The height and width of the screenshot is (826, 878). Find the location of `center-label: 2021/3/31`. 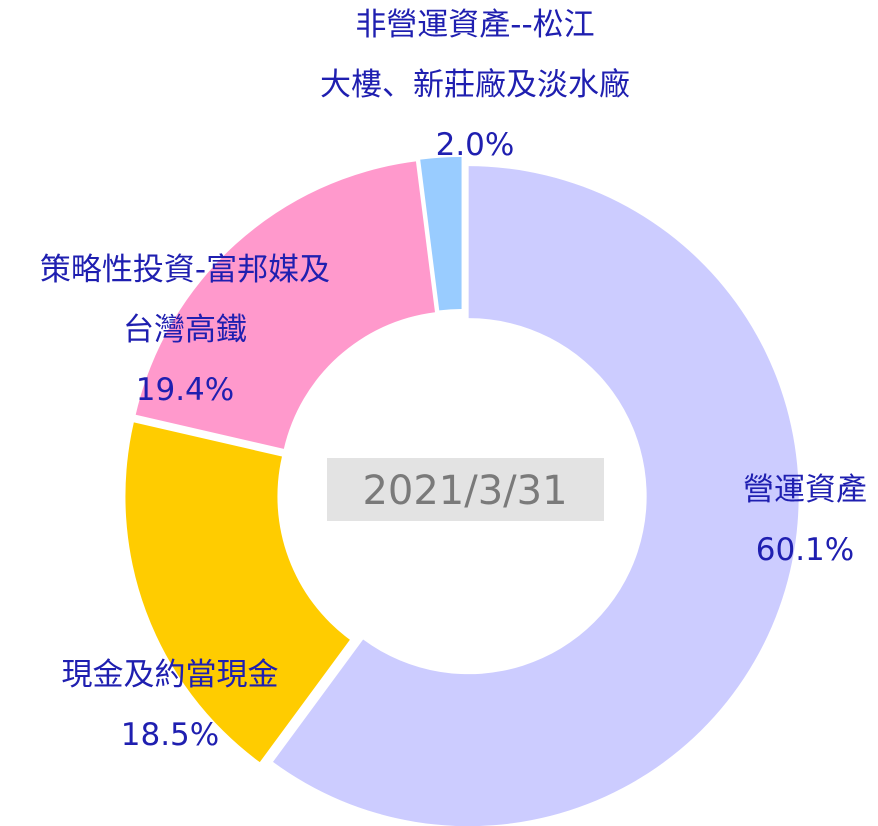

center-label: 2021/3/31 is located at coordinates (464, 491).